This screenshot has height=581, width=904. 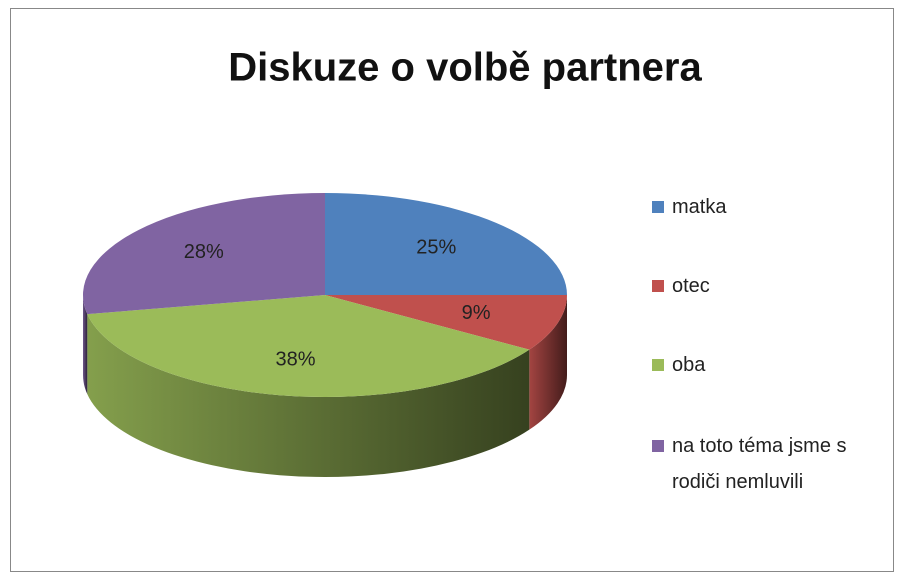 I want to click on data-label: 38%, so click(x=296, y=359).